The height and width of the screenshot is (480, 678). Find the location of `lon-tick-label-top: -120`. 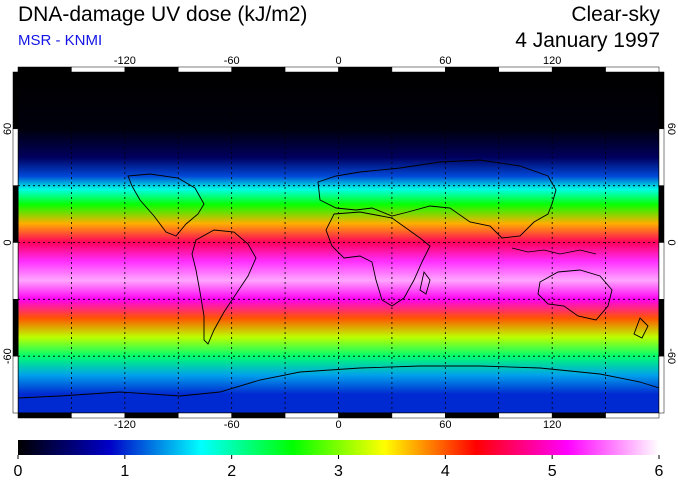

lon-tick-label-top: -120 is located at coordinates (125, 61).